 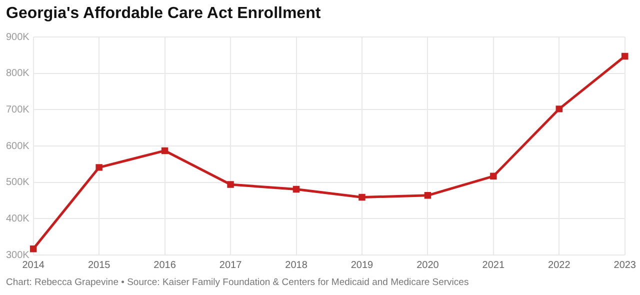 What do you see at coordinates (165, 265) in the screenshot?
I see `x-tick-label: 2016` at bounding box center [165, 265].